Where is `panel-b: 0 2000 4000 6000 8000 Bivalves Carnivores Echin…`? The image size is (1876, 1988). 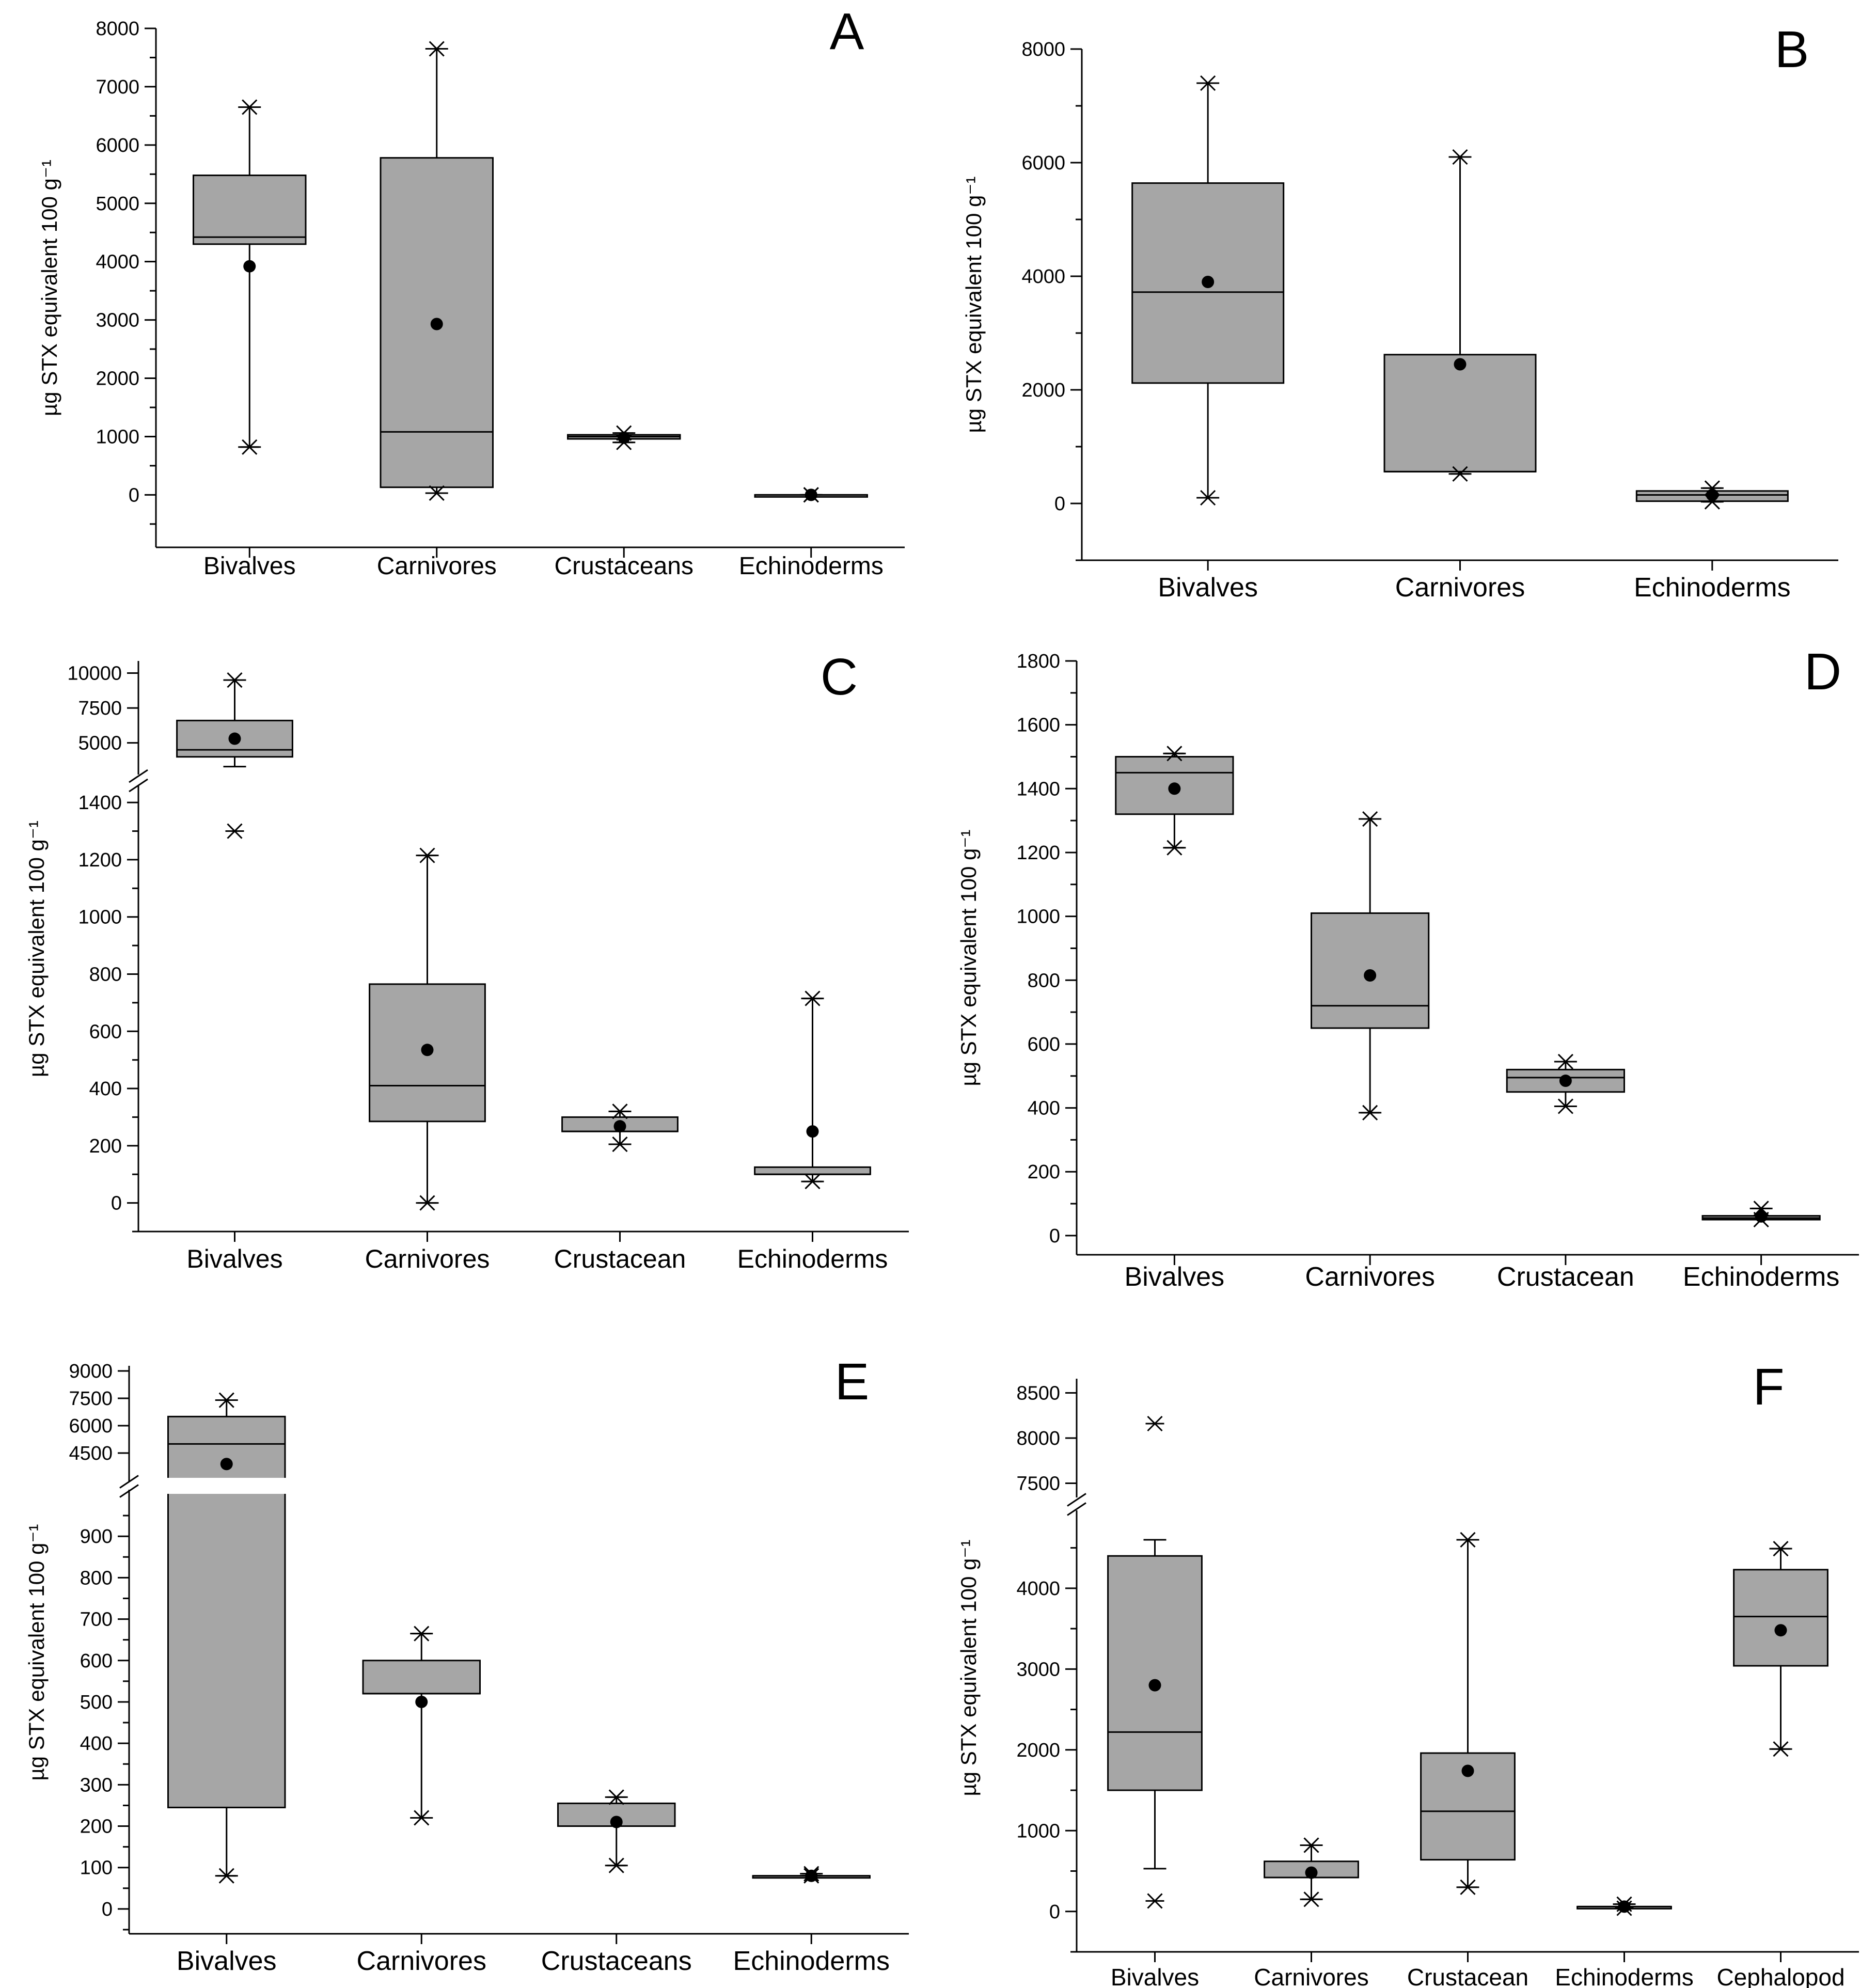 panel-b: 0 2000 4000 6000 8000 Bivalves Carnivores Echin… is located at coordinates (1399, 312).